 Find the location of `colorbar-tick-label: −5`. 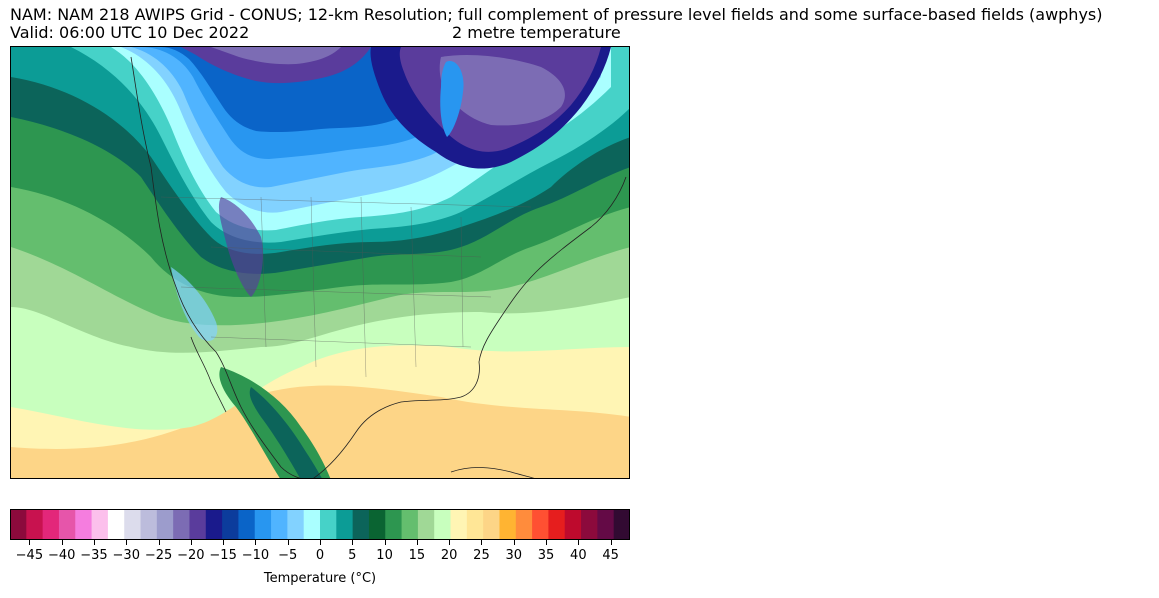

colorbar-tick-label: −5 is located at coordinates (288, 555).